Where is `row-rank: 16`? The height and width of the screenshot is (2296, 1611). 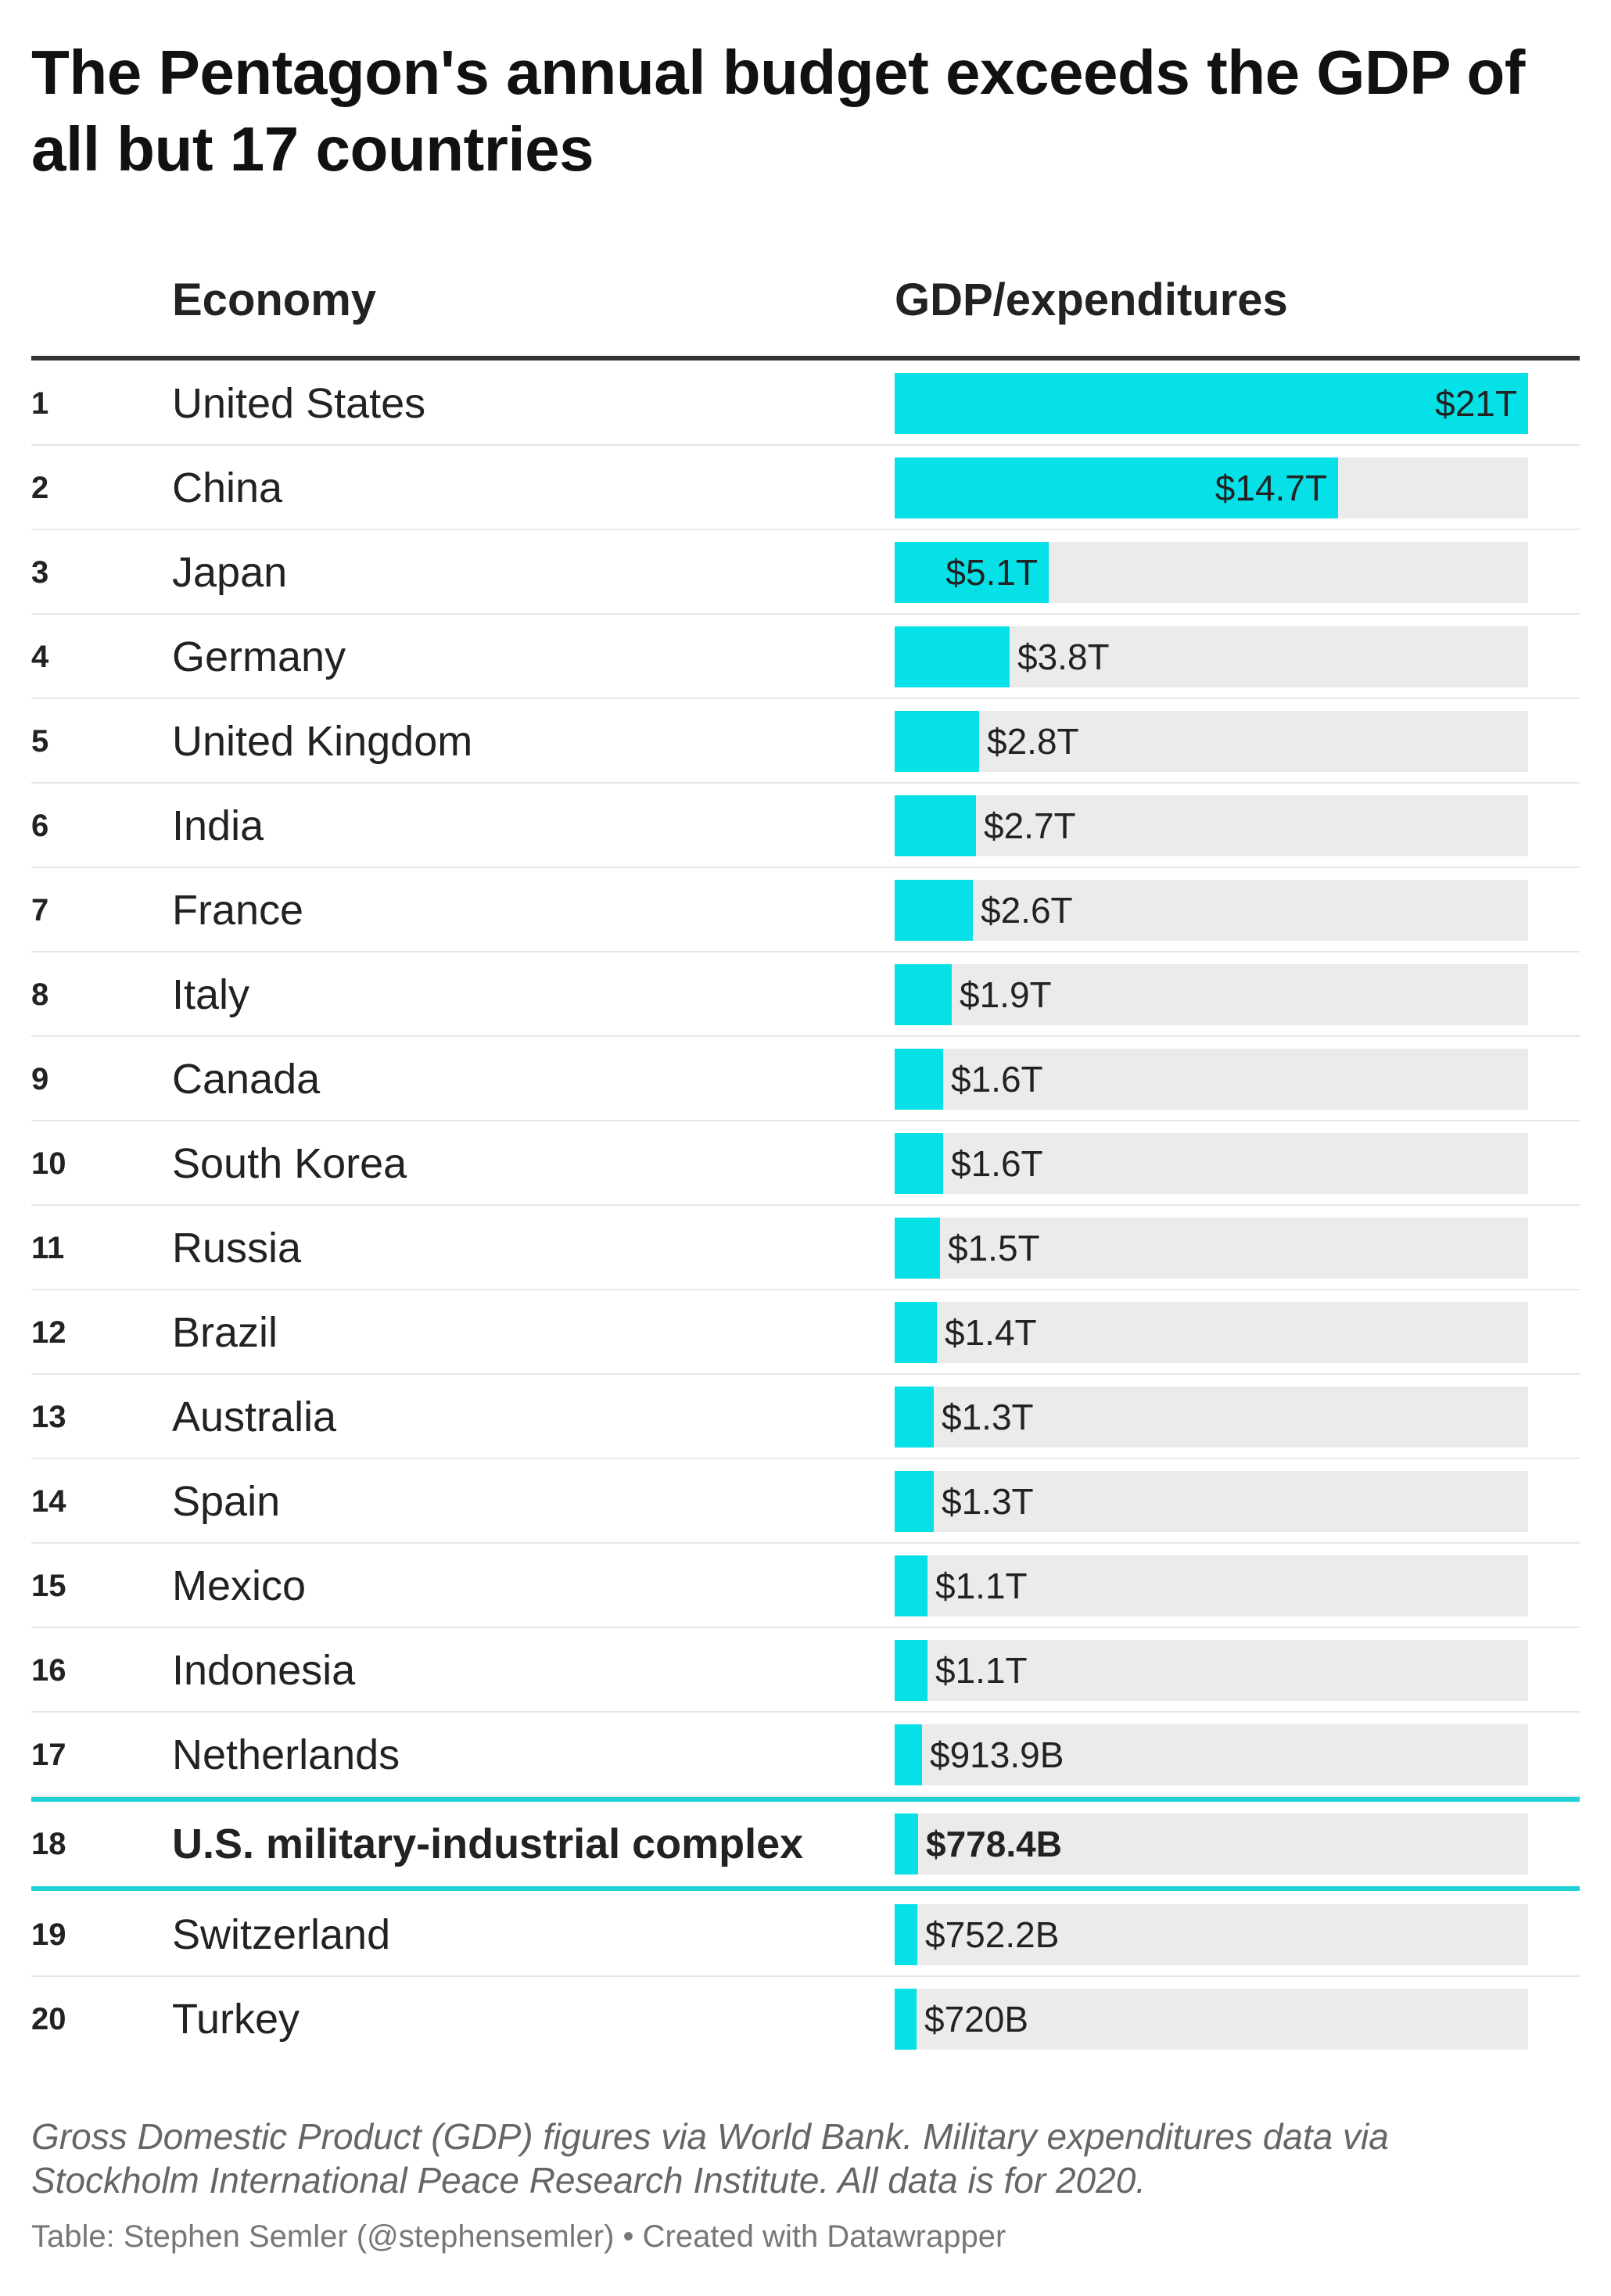
row-rank: 16 is located at coordinates (48, 1670).